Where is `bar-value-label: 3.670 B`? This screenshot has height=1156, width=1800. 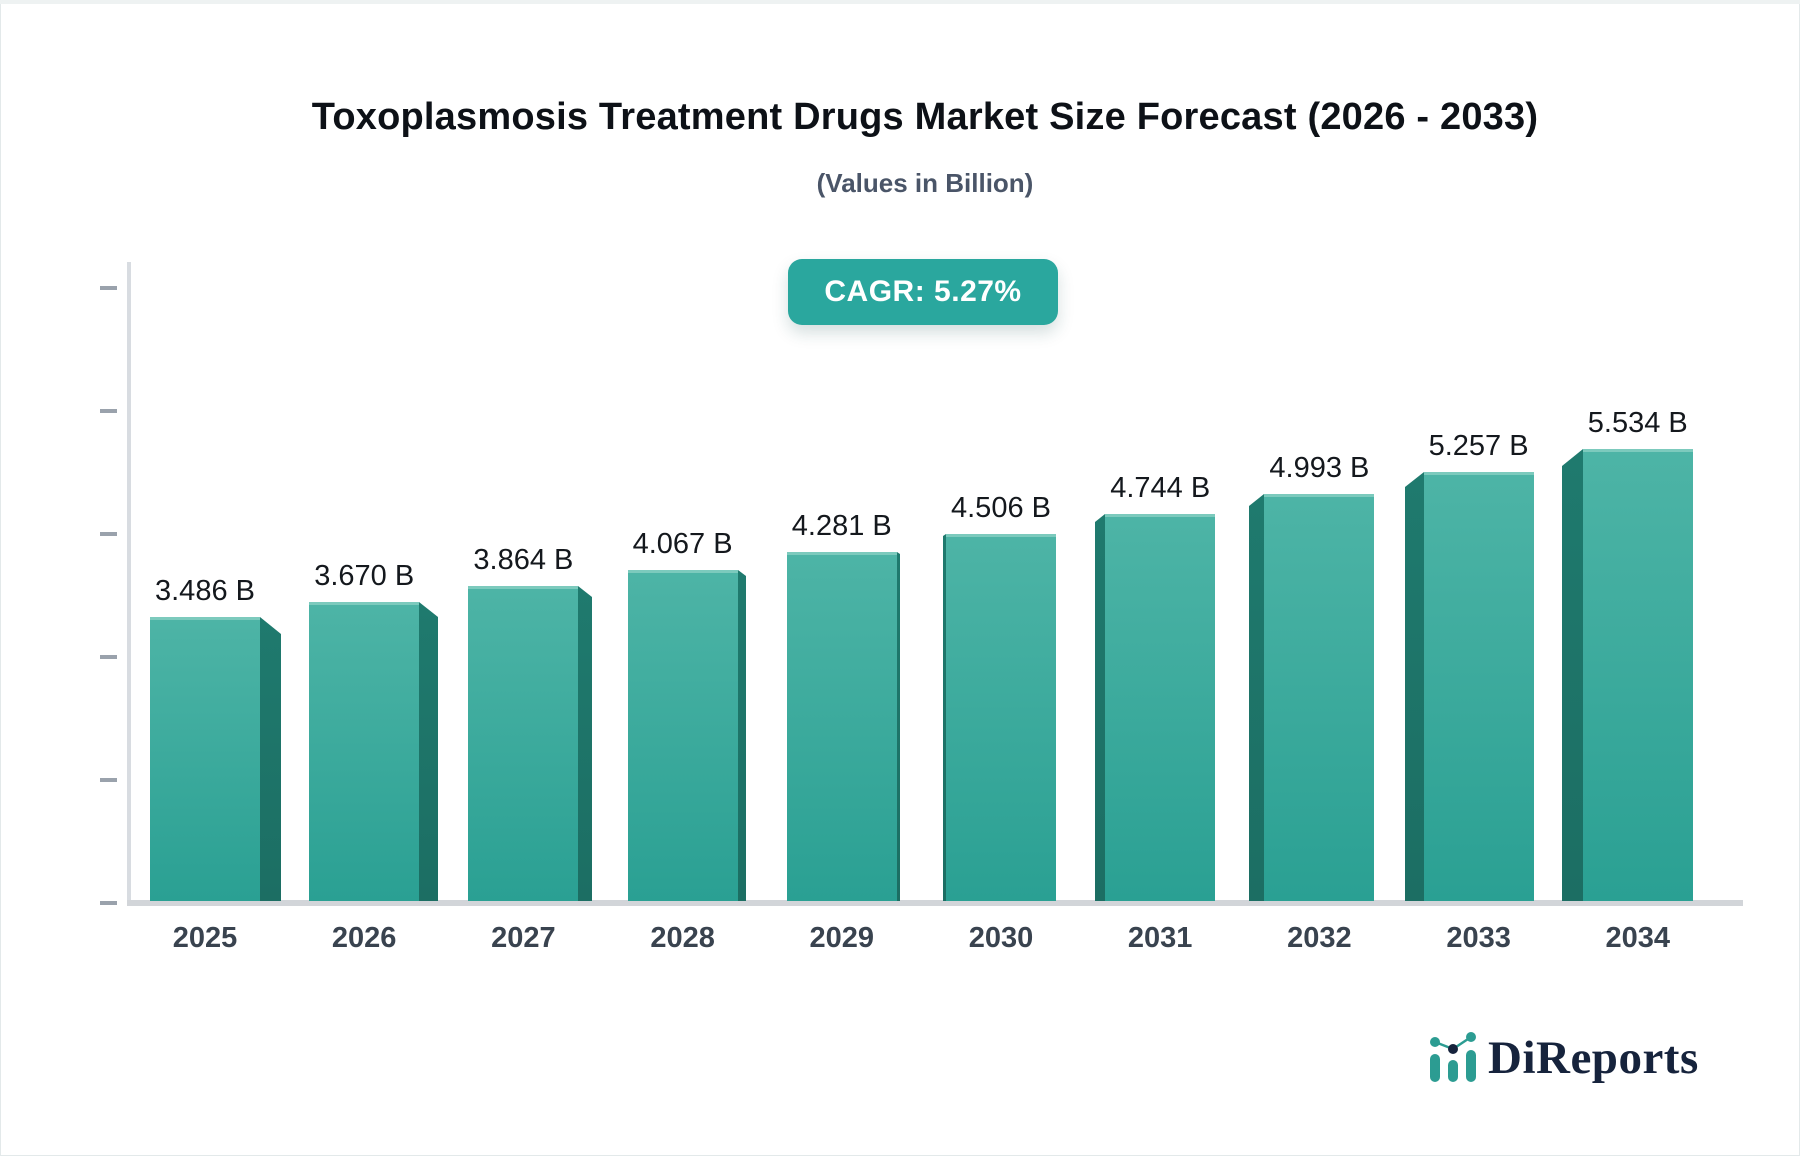 bar-value-label: 3.670 B is located at coordinates (364, 576).